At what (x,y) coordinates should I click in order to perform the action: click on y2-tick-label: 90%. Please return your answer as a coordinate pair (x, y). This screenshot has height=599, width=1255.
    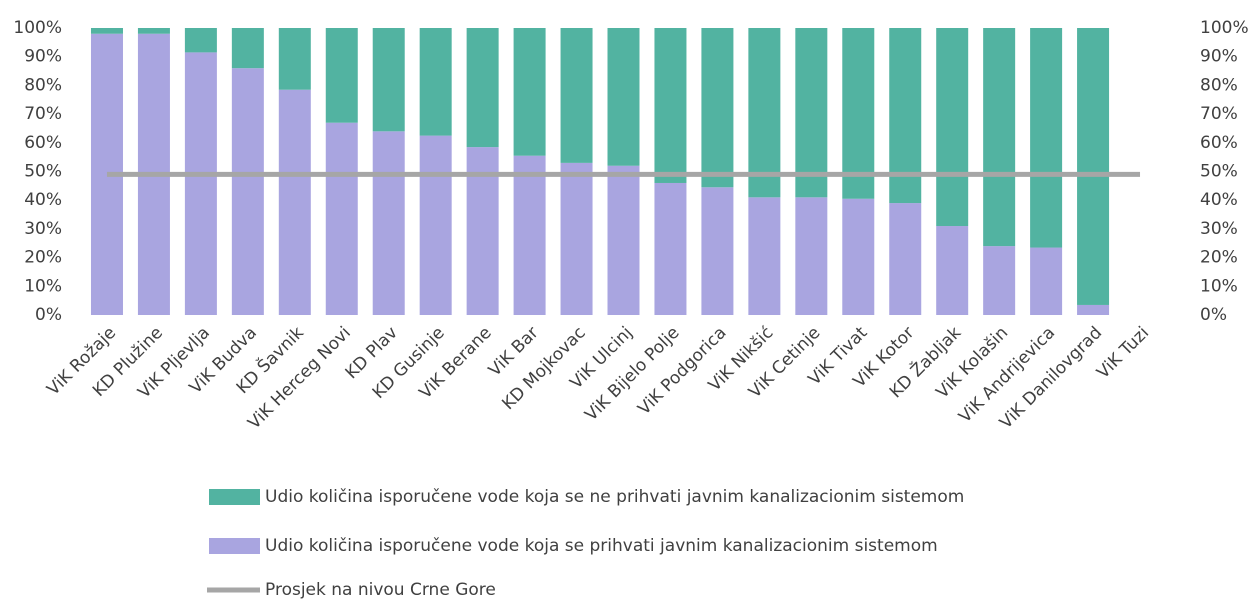
    Looking at the image, I should click on (1219, 57).